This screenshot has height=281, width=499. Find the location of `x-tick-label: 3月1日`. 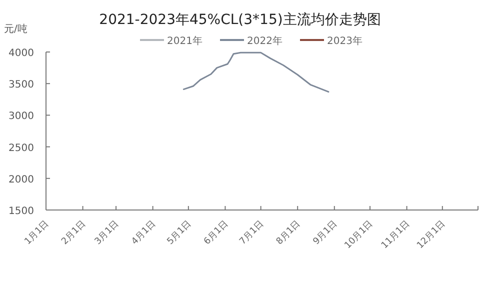

x-tick-label: 3月1日 is located at coordinates (107, 233).